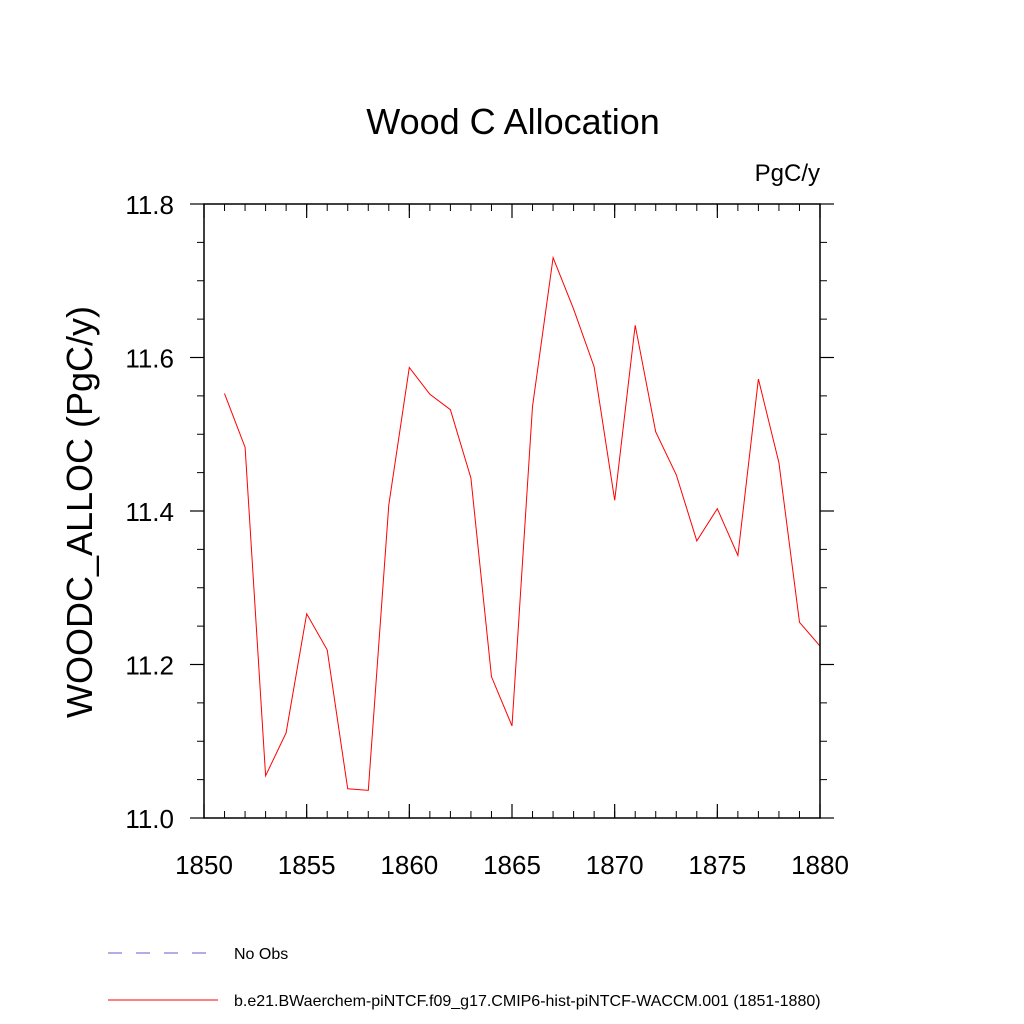 The image size is (1024, 1024). Describe the element at coordinates (79, 512) in the screenshot. I see `y-axis-label: WOODC_ALLOC (PgC/y)` at that location.